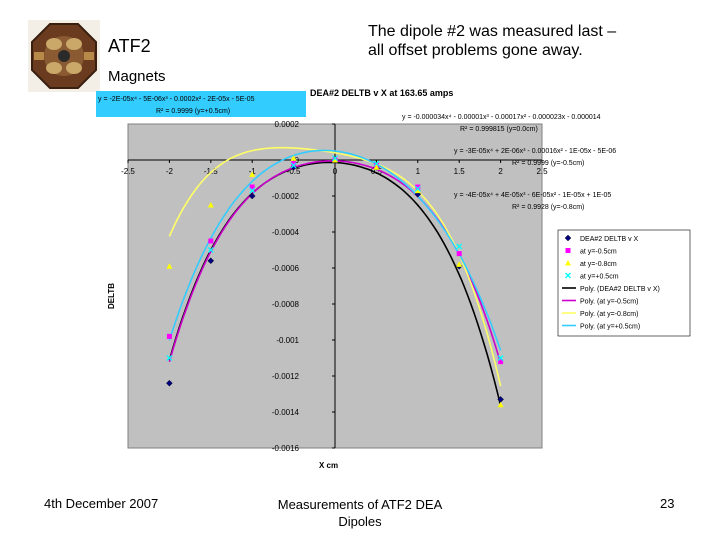 The height and width of the screenshot is (540, 720). Describe the element at coordinates (335, 171) in the screenshot. I see `x-tick-label: 0` at that location.